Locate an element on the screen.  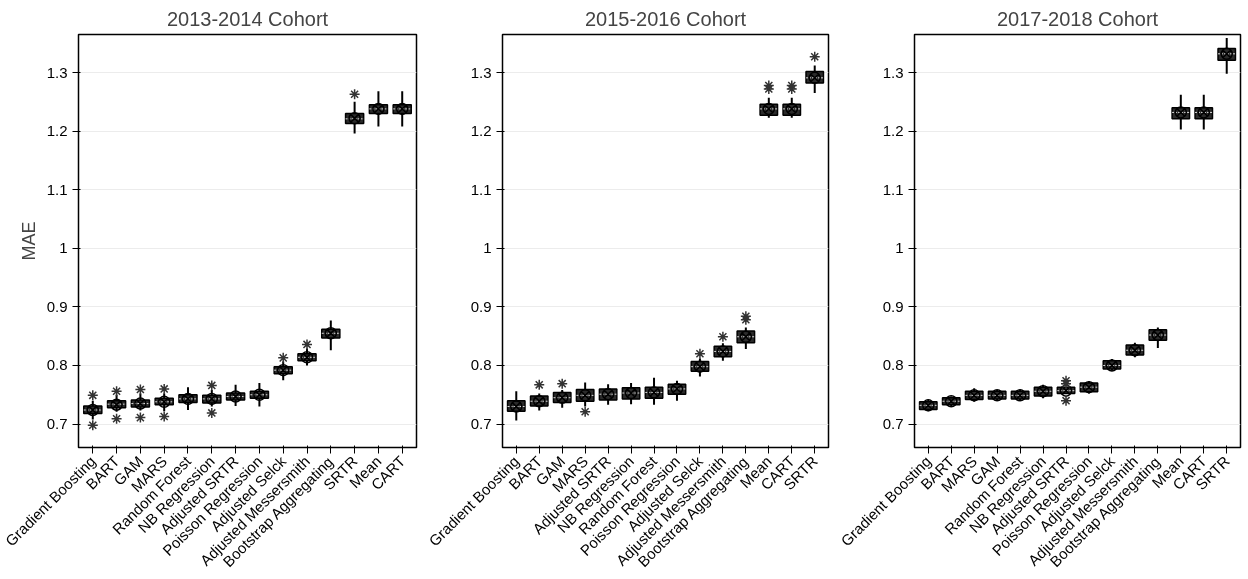
chart-title: 2015-2016 Cohort is located at coordinates (665, 18).